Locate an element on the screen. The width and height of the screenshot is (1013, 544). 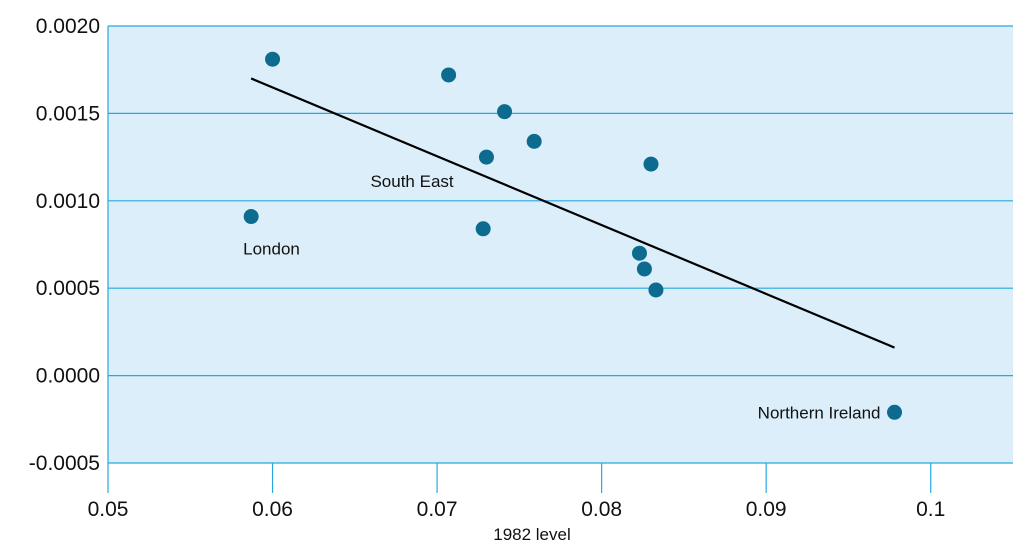
y-tick-label: 0.0020 is located at coordinates (68, 26).